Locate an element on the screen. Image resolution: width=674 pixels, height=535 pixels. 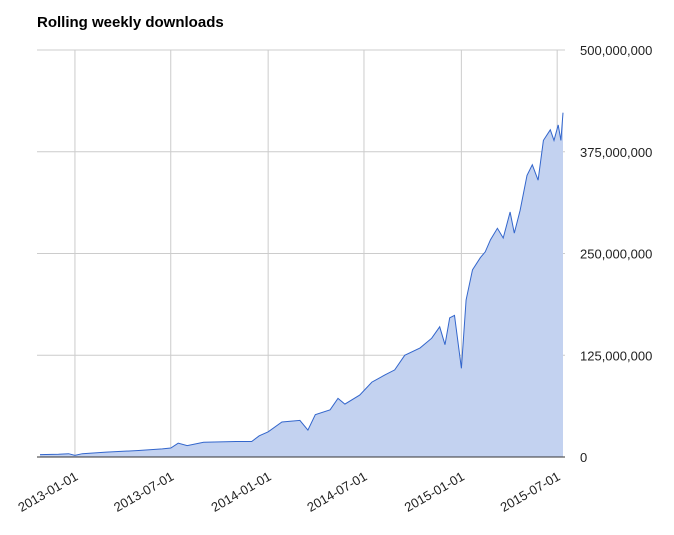
chart-title: Rolling weekly downloads is located at coordinates (130, 22).